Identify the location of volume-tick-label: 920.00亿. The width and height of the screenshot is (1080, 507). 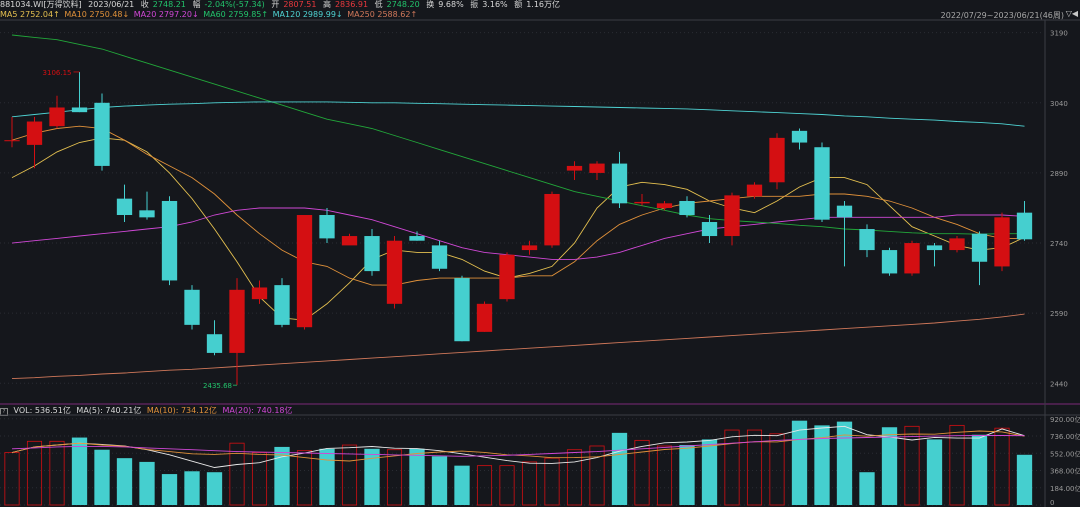
(1065, 419).